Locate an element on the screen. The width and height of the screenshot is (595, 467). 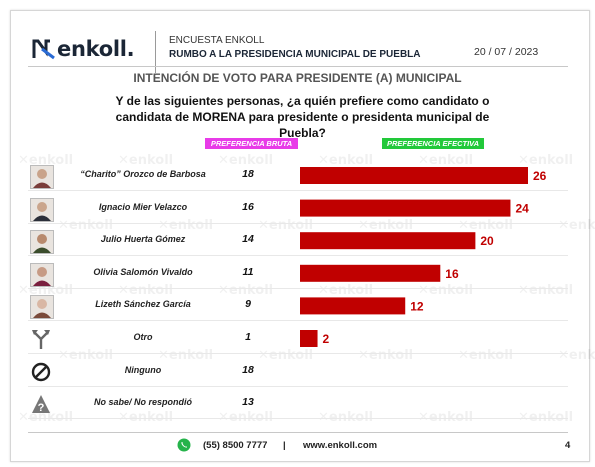
bar-value-label: 2 is located at coordinates (326, 339).